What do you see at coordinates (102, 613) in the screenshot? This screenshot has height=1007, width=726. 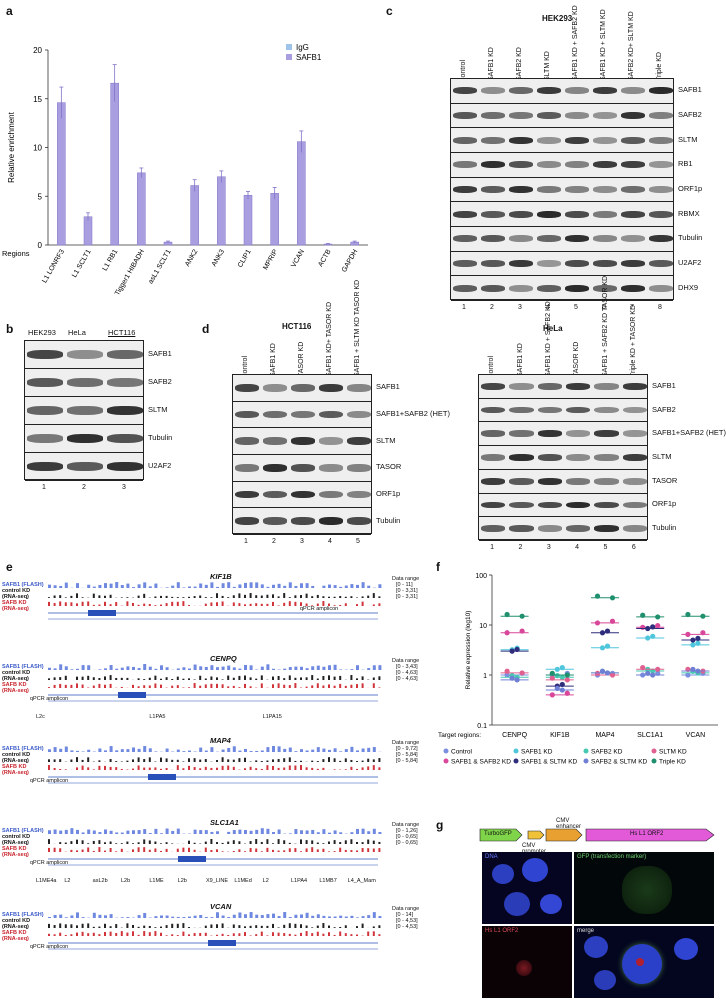 I see `gene-exon` at bounding box center [102, 613].